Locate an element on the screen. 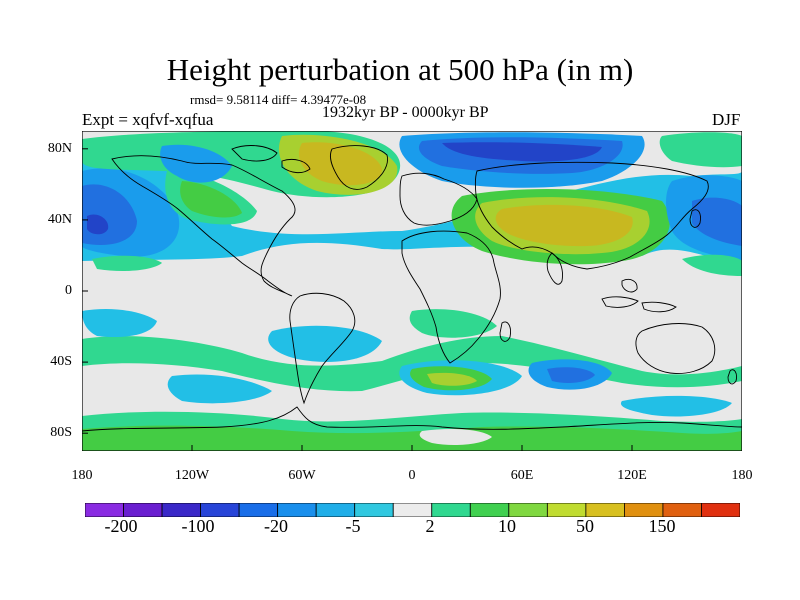 Image resolution: width=800 pixels, height=600 pixels. colorbar-label-150: 150 is located at coordinates (662, 526).